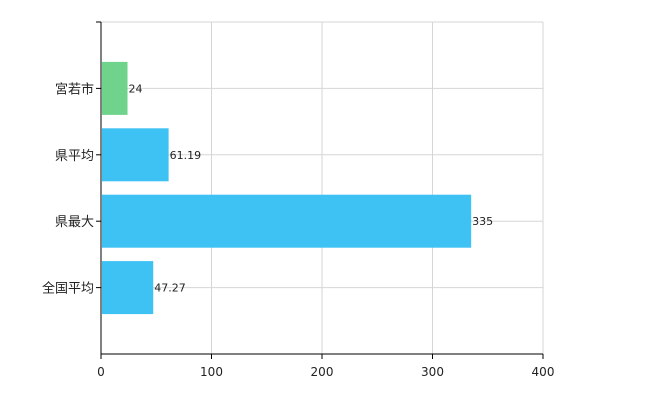  Describe the element at coordinates (74, 89) in the screenshot. I see `category-label: 宮若市` at that location.